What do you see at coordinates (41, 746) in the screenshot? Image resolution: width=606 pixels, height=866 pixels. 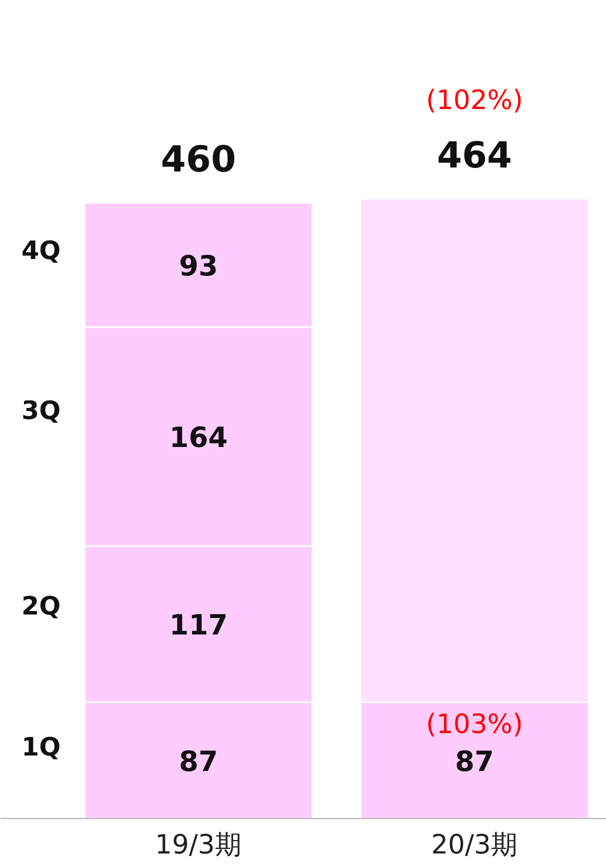 I see `series-label: 1Q` at bounding box center [41, 746].